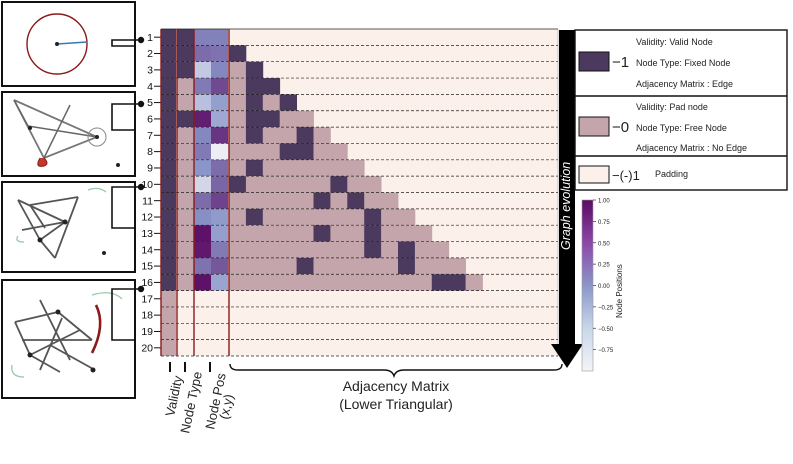 This screenshot has width=793, height=464. Describe the element at coordinates (594, 126) in the screenshot. I see `legend-swatch-no-edge` at that location.